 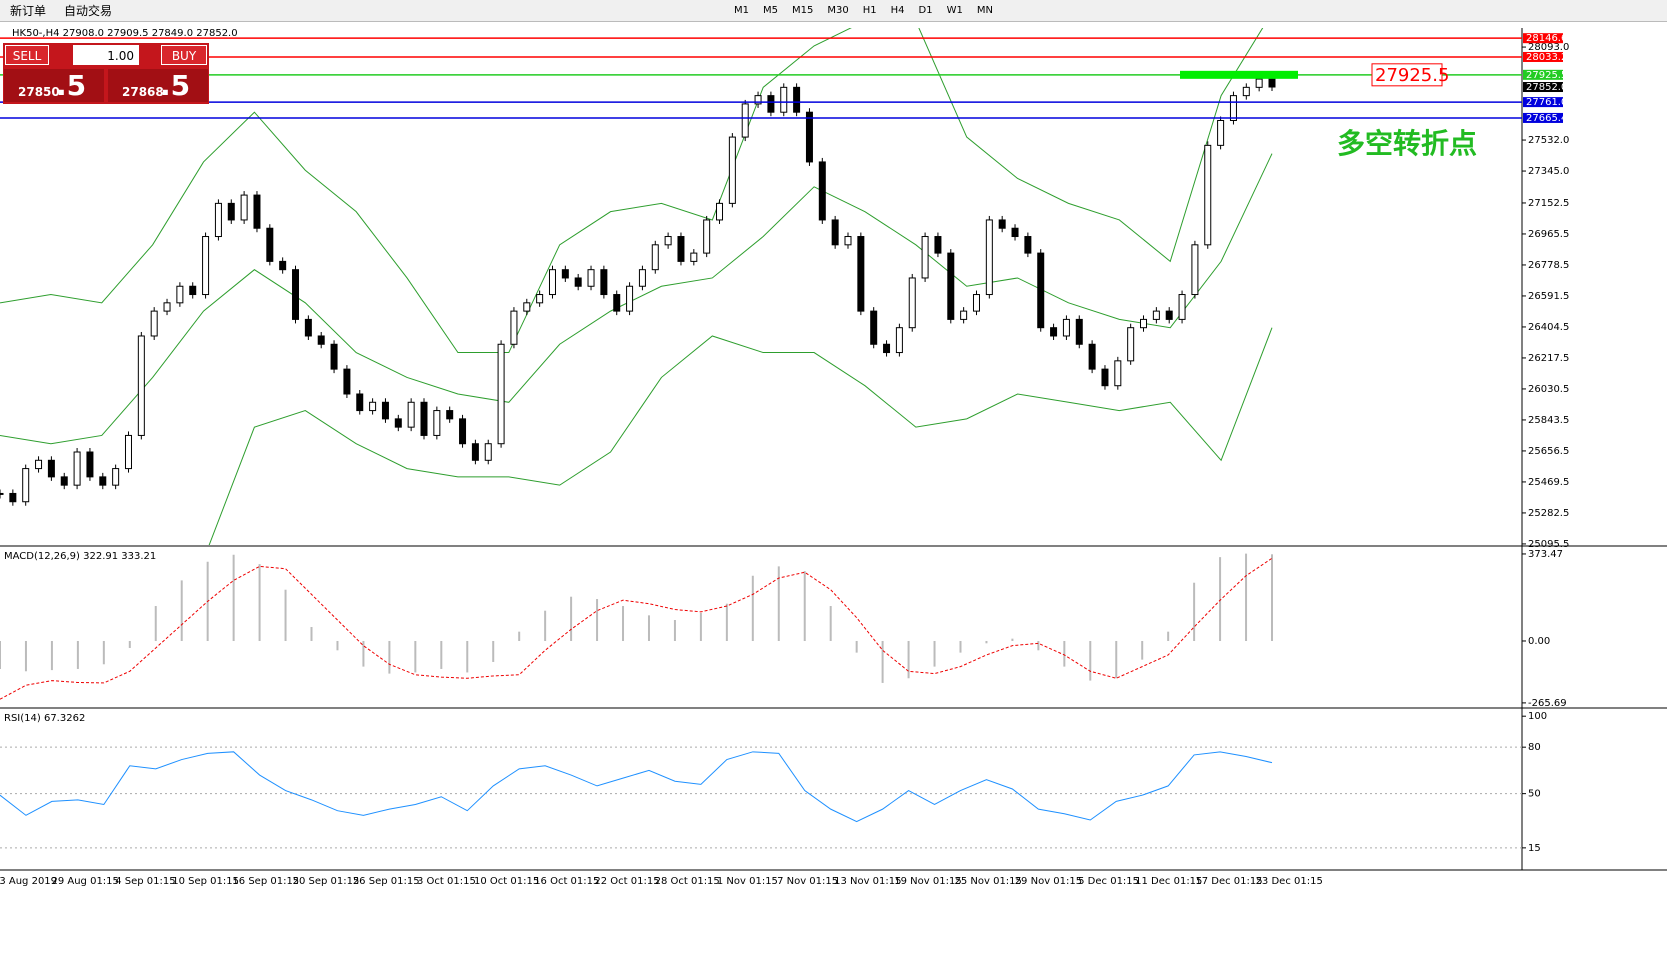 What do you see at coordinates (1547, 703) in the screenshot?
I see `y-tick-label: -265.69` at bounding box center [1547, 703].